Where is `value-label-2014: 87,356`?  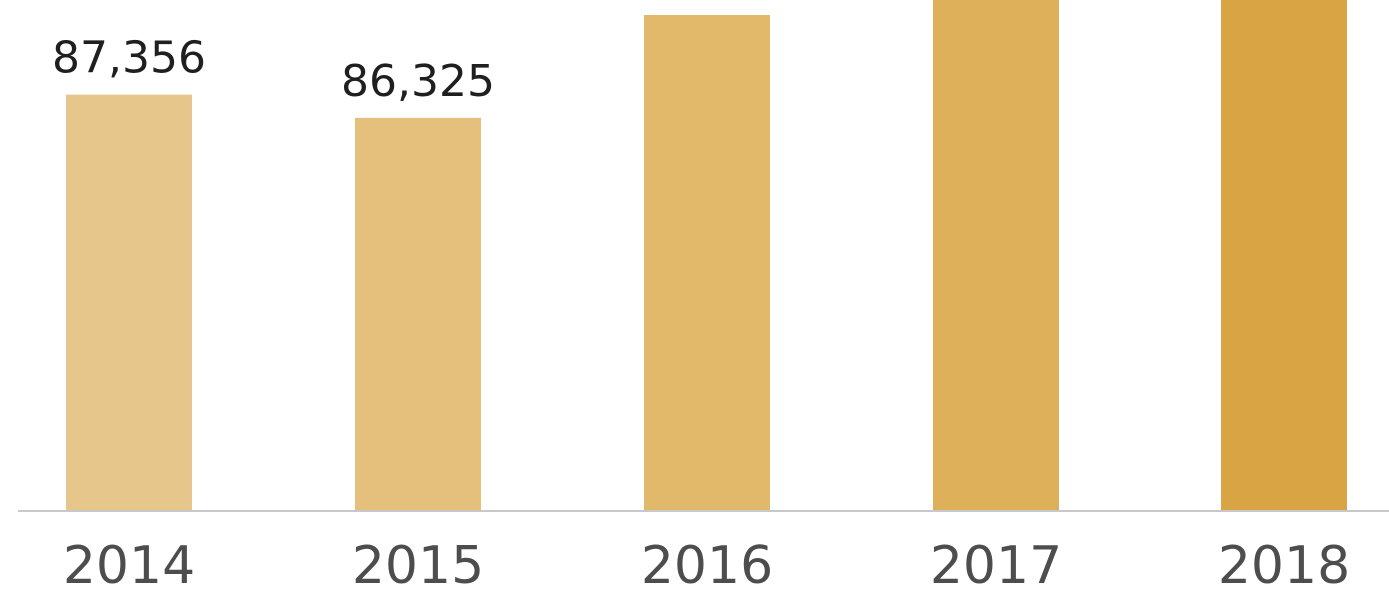 value-label-2014: 87,356 is located at coordinates (129, 58).